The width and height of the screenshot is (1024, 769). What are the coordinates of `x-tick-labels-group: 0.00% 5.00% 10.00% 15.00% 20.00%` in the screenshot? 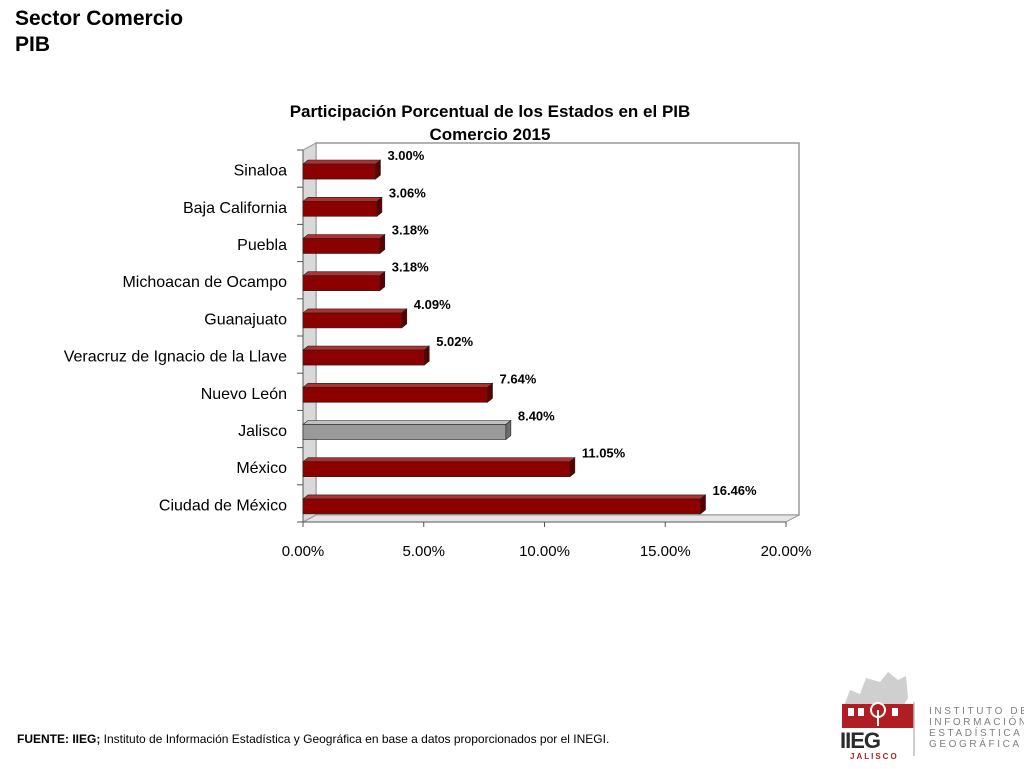 It's located at (547, 551).